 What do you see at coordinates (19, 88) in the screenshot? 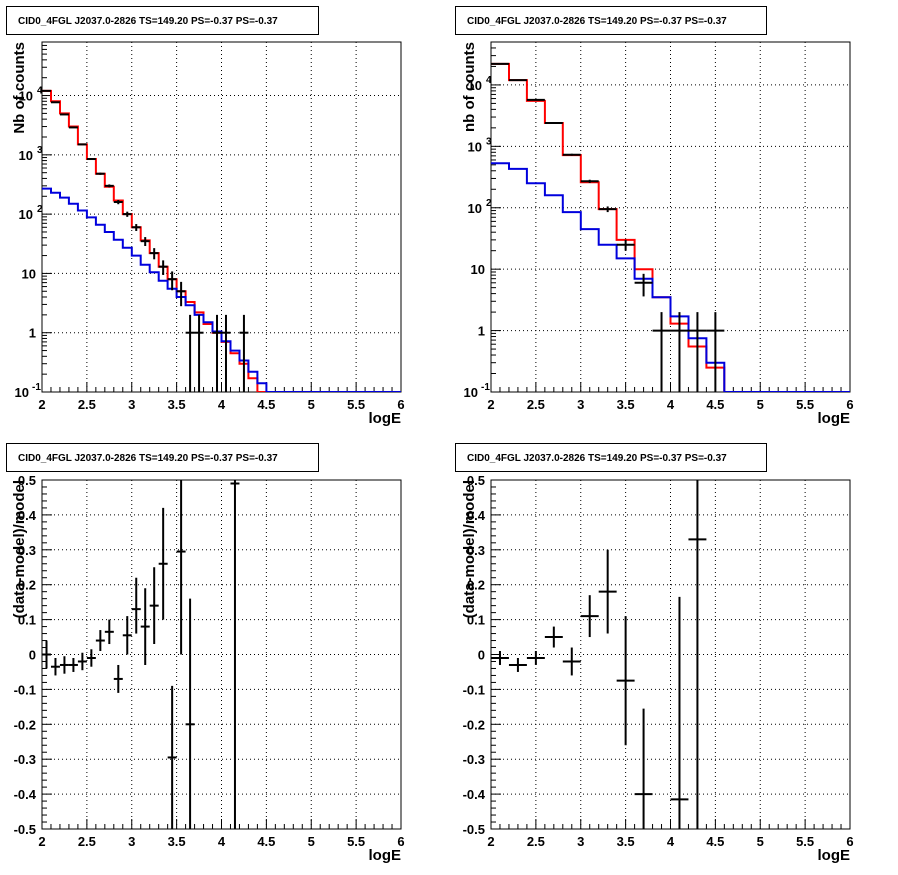
I see `y-axis-title: Nb of counts` at bounding box center [19, 88].